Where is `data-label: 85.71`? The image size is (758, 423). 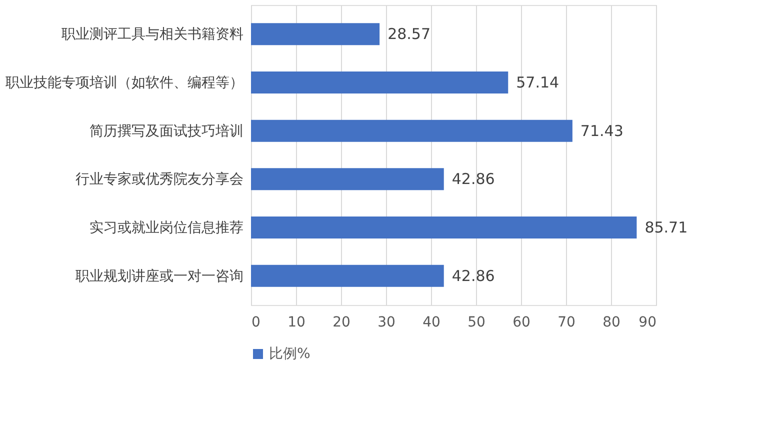
data-label: 85.71 is located at coordinates (666, 227).